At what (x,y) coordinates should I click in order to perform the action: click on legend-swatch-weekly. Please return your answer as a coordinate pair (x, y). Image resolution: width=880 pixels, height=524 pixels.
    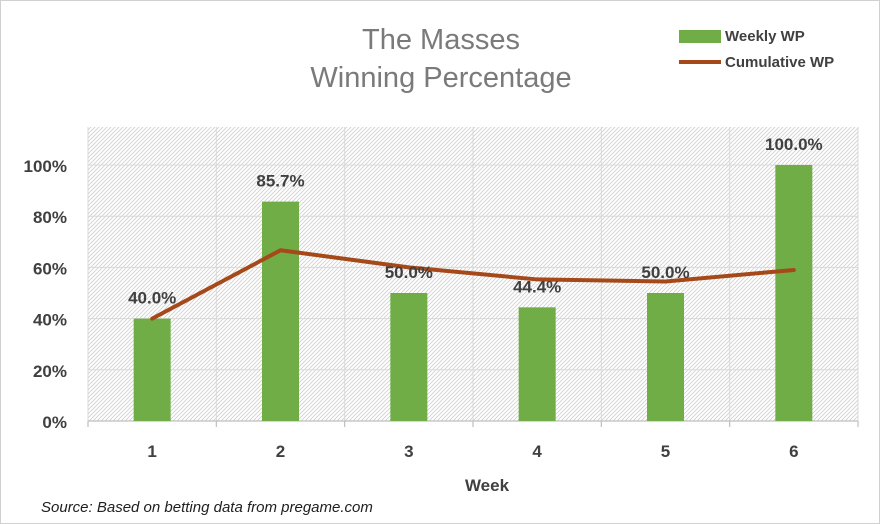
    Looking at the image, I should click on (700, 36).